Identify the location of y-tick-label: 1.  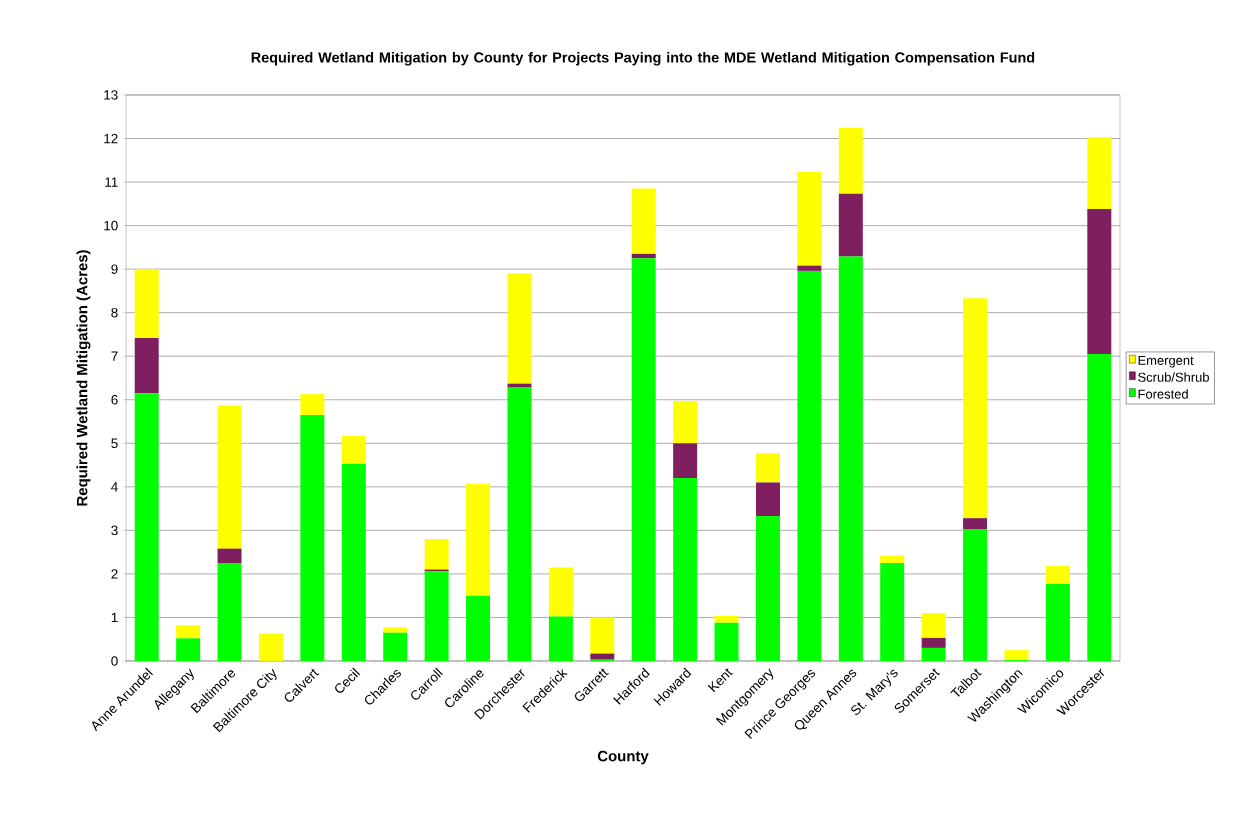
(114, 617).